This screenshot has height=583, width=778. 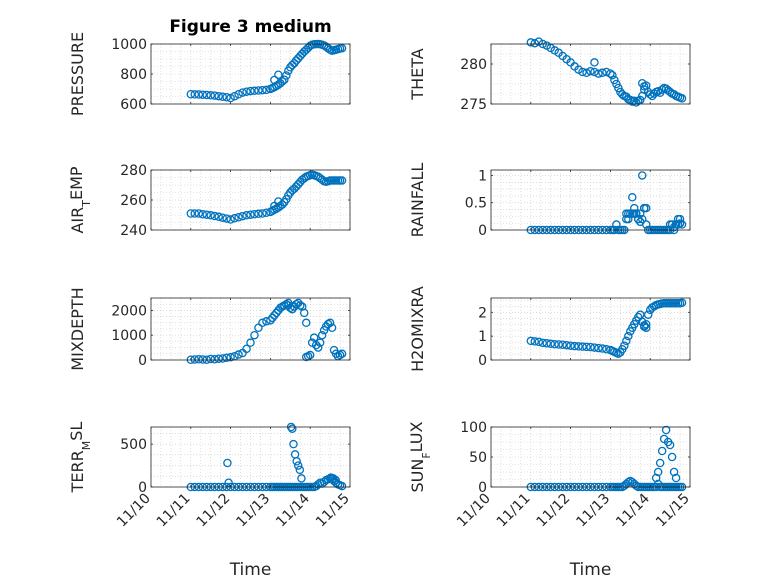 What do you see at coordinates (266, 197) in the screenshot?
I see `markers-air-temp` at bounding box center [266, 197].